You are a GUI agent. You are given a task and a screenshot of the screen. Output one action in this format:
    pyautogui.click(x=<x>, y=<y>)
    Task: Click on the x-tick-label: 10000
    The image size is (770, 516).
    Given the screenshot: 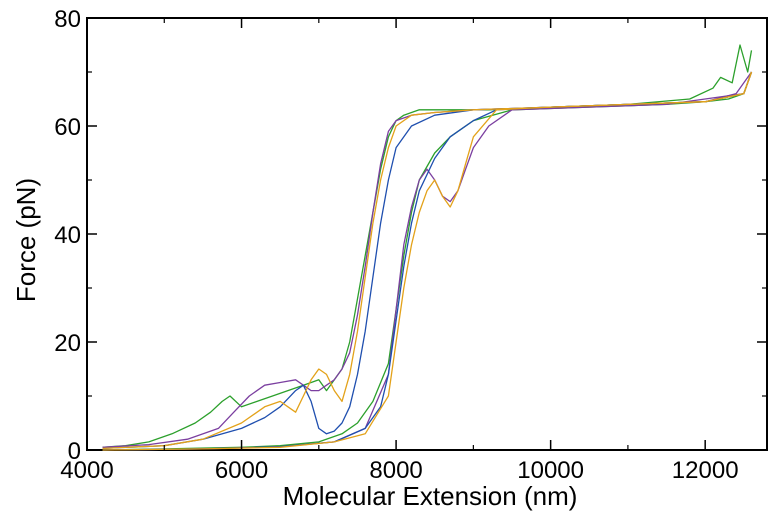 What is the action you would take?
    pyautogui.click(x=550, y=470)
    